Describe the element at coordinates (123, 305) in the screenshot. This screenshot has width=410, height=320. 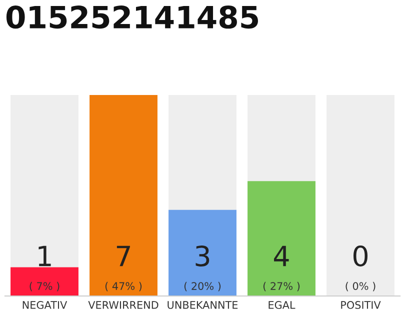
I see `x-tick-label: VERWIRREND` at that location.